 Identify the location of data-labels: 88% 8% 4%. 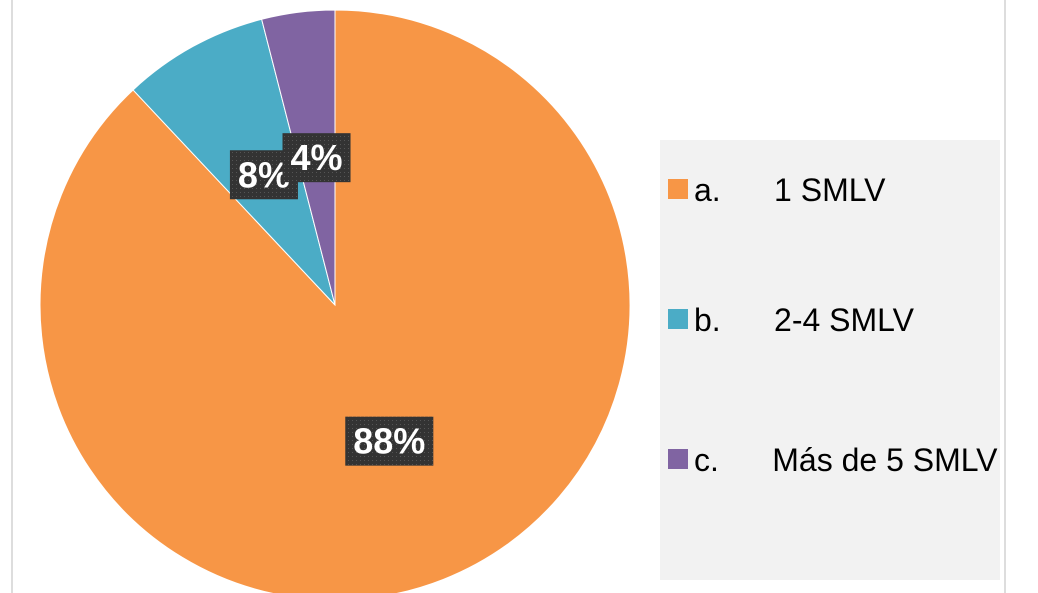
(331, 299).